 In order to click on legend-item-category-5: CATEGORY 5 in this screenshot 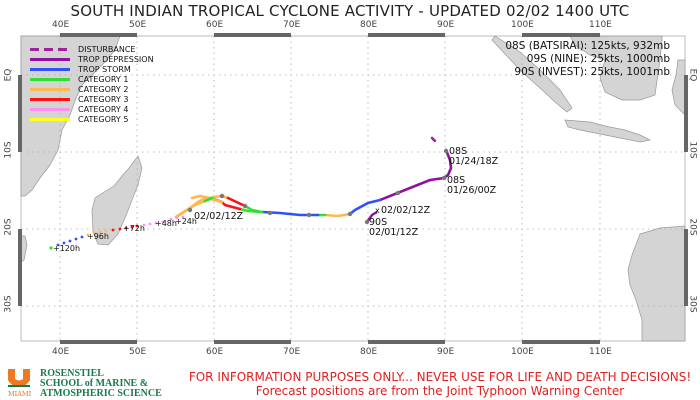, I will do `click(92, 119)`.